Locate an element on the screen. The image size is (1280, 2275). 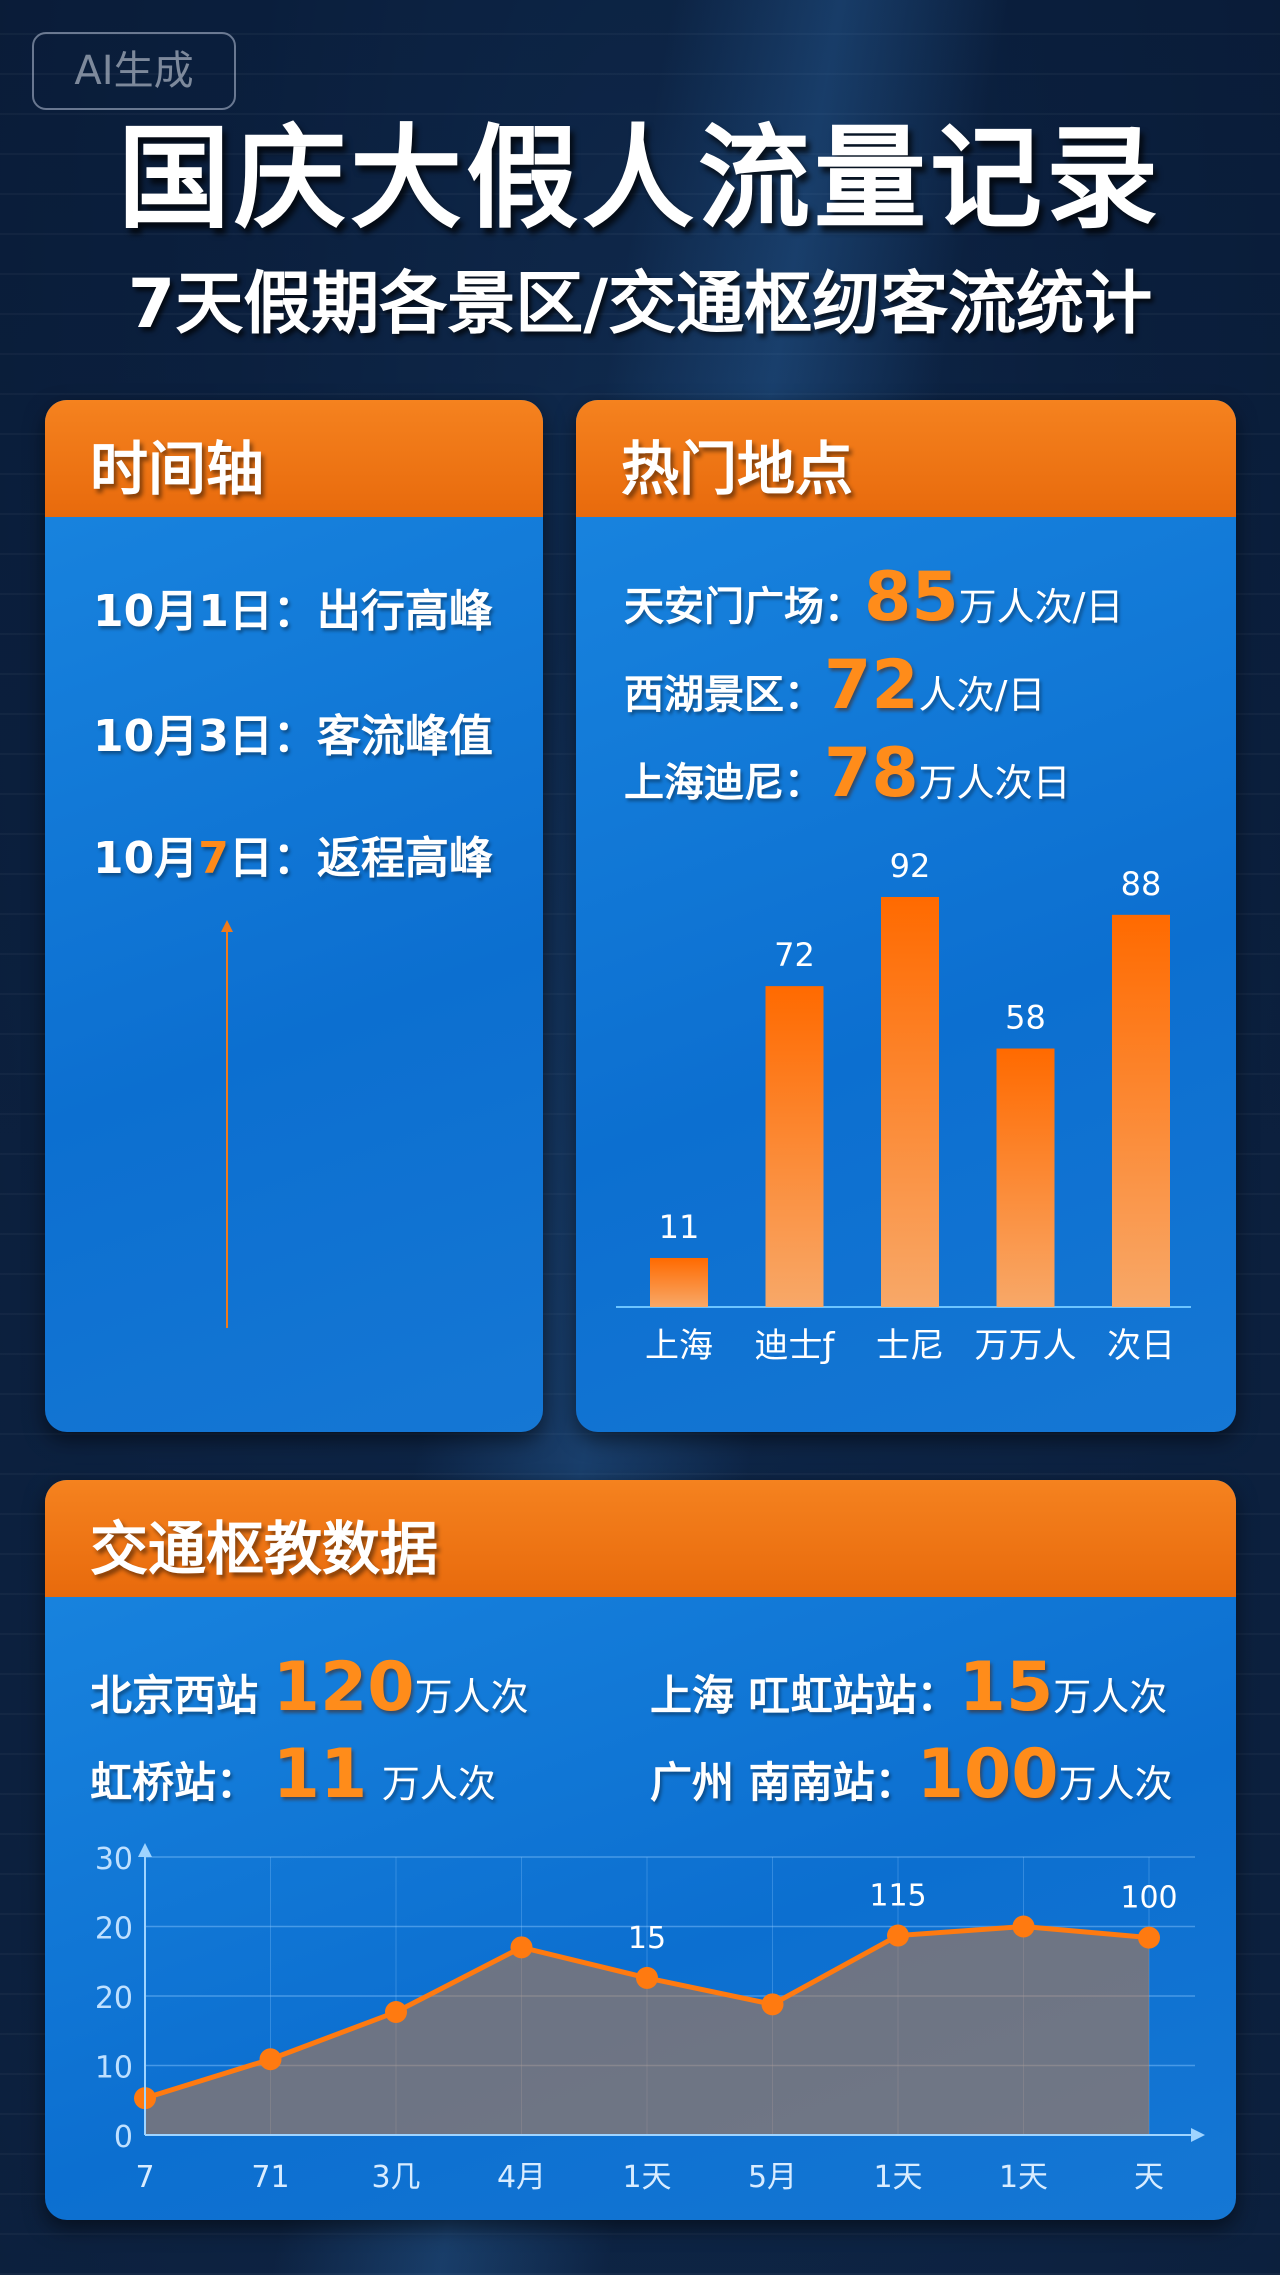
x-tick-label: 天 is located at coordinates (1149, 2177).